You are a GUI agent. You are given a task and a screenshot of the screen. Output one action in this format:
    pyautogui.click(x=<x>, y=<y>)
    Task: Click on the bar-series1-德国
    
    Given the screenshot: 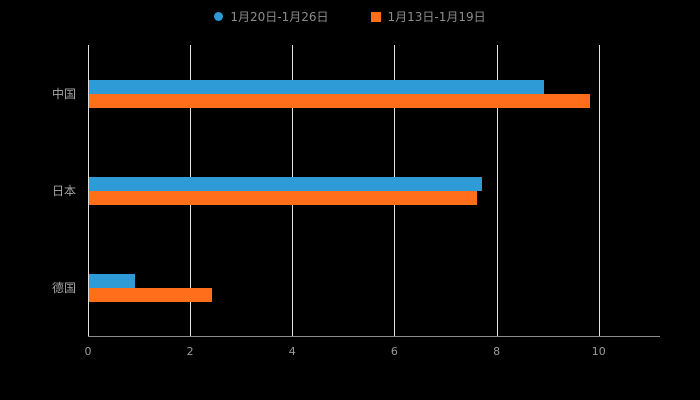 What is the action you would take?
    pyautogui.click(x=112, y=280)
    